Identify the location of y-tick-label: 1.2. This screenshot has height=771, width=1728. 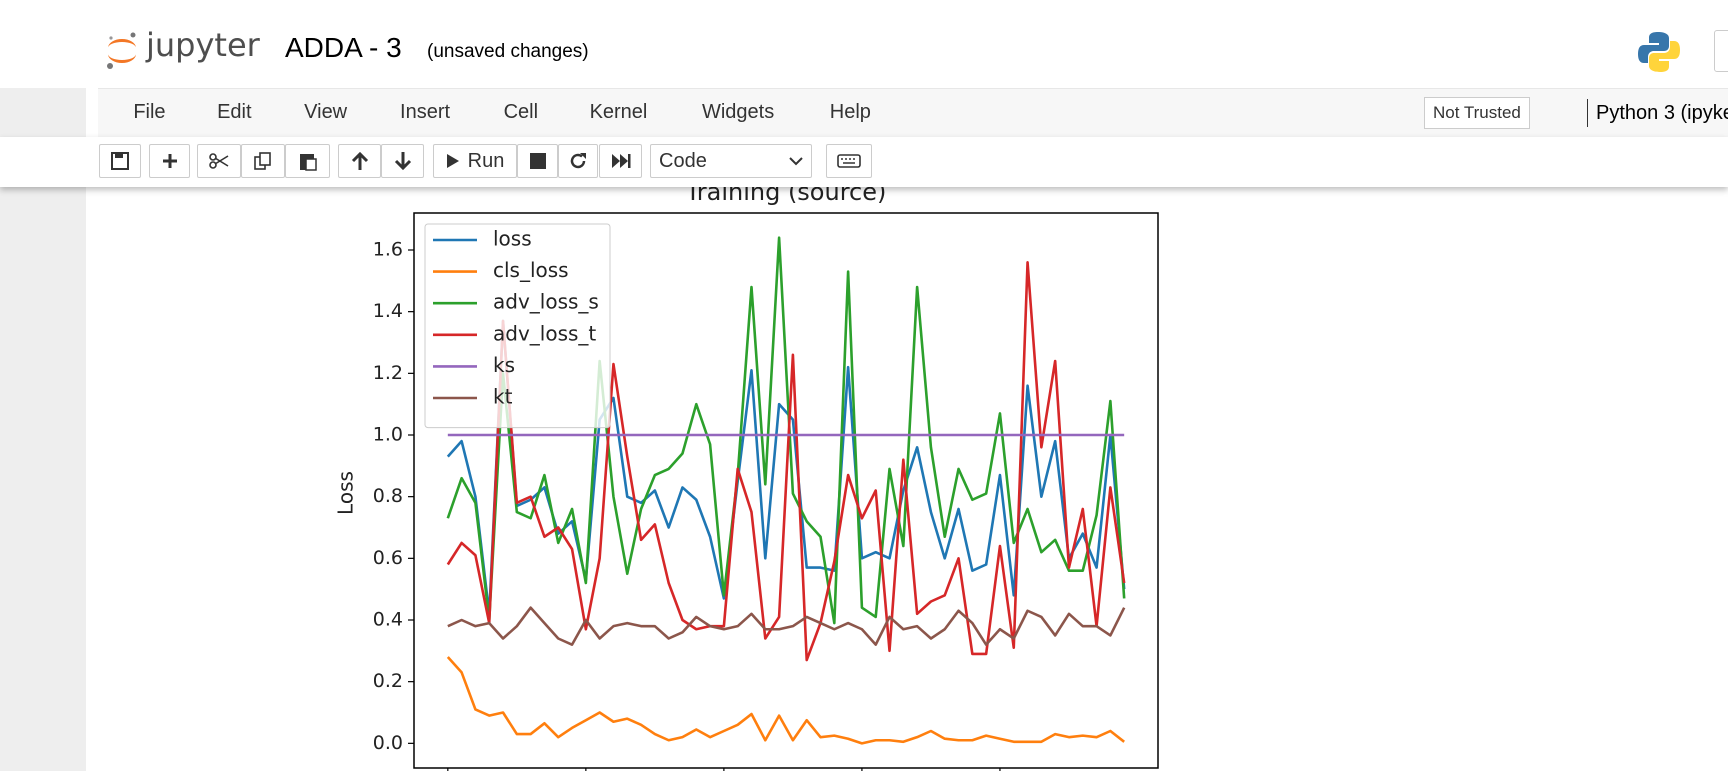
(388, 373).